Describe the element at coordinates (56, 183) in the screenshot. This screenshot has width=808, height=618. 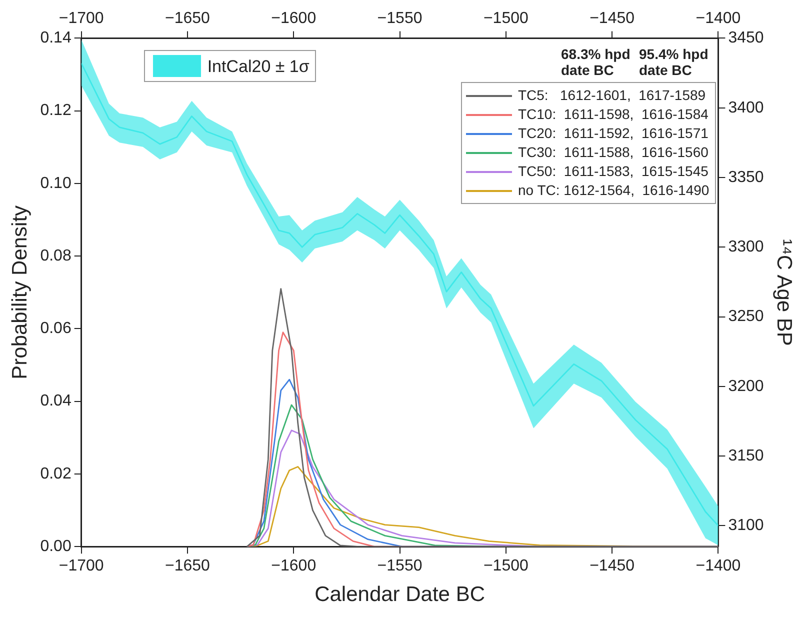
I see `y-tick-label: 0.10` at that location.